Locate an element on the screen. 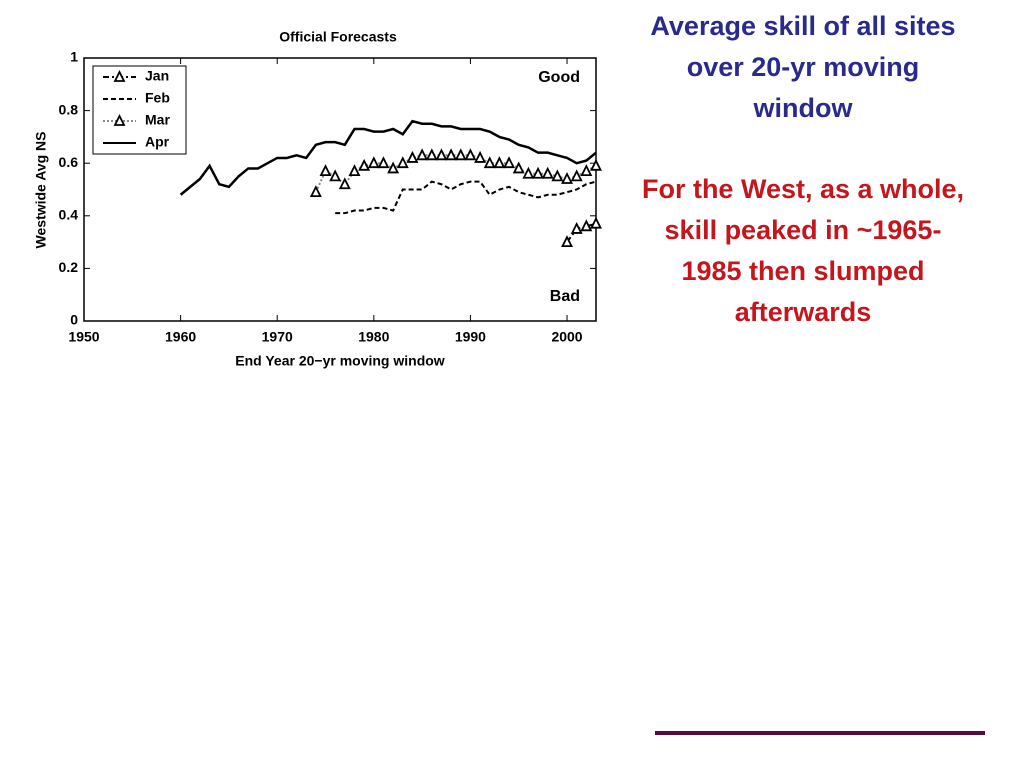 The width and height of the screenshot is (1024, 768). y-tick-label: 0 is located at coordinates (74, 320).